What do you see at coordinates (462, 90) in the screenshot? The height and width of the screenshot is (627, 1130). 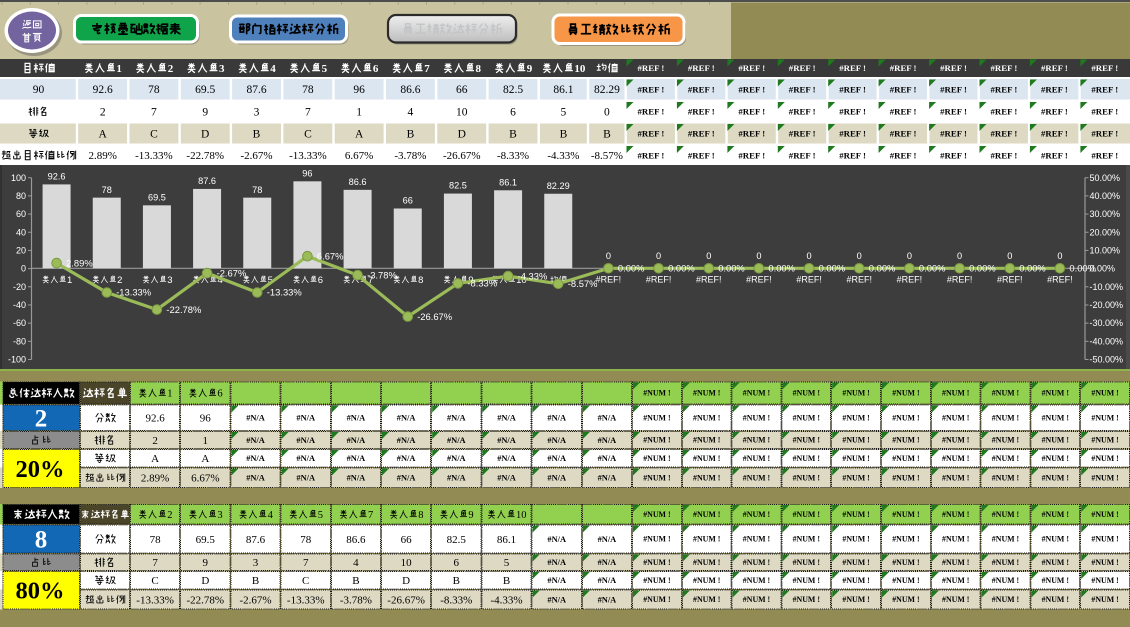 I see `svg-text: 66` at bounding box center [462, 90].